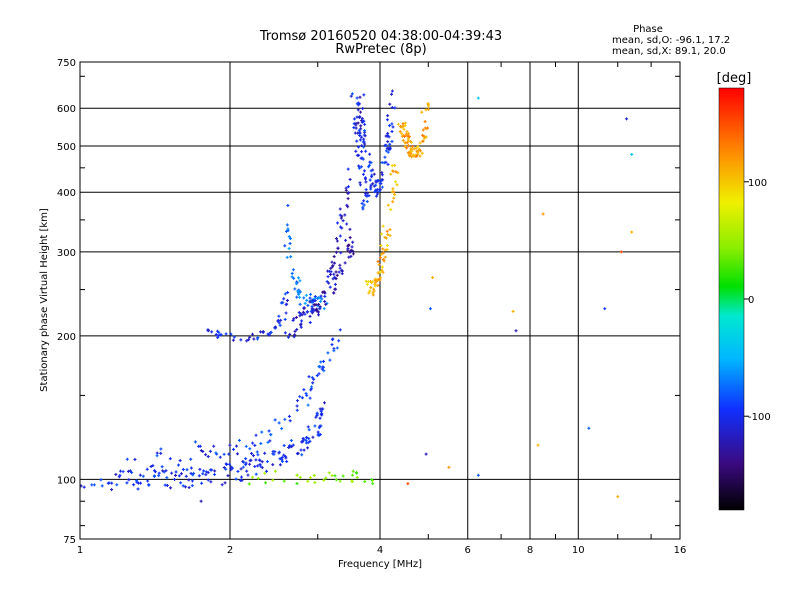 This screenshot has width=800, height=600. What do you see at coordinates (751, 300) in the screenshot?
I see `colorbar-tick-label: 0` at bounding box center [751, 300].